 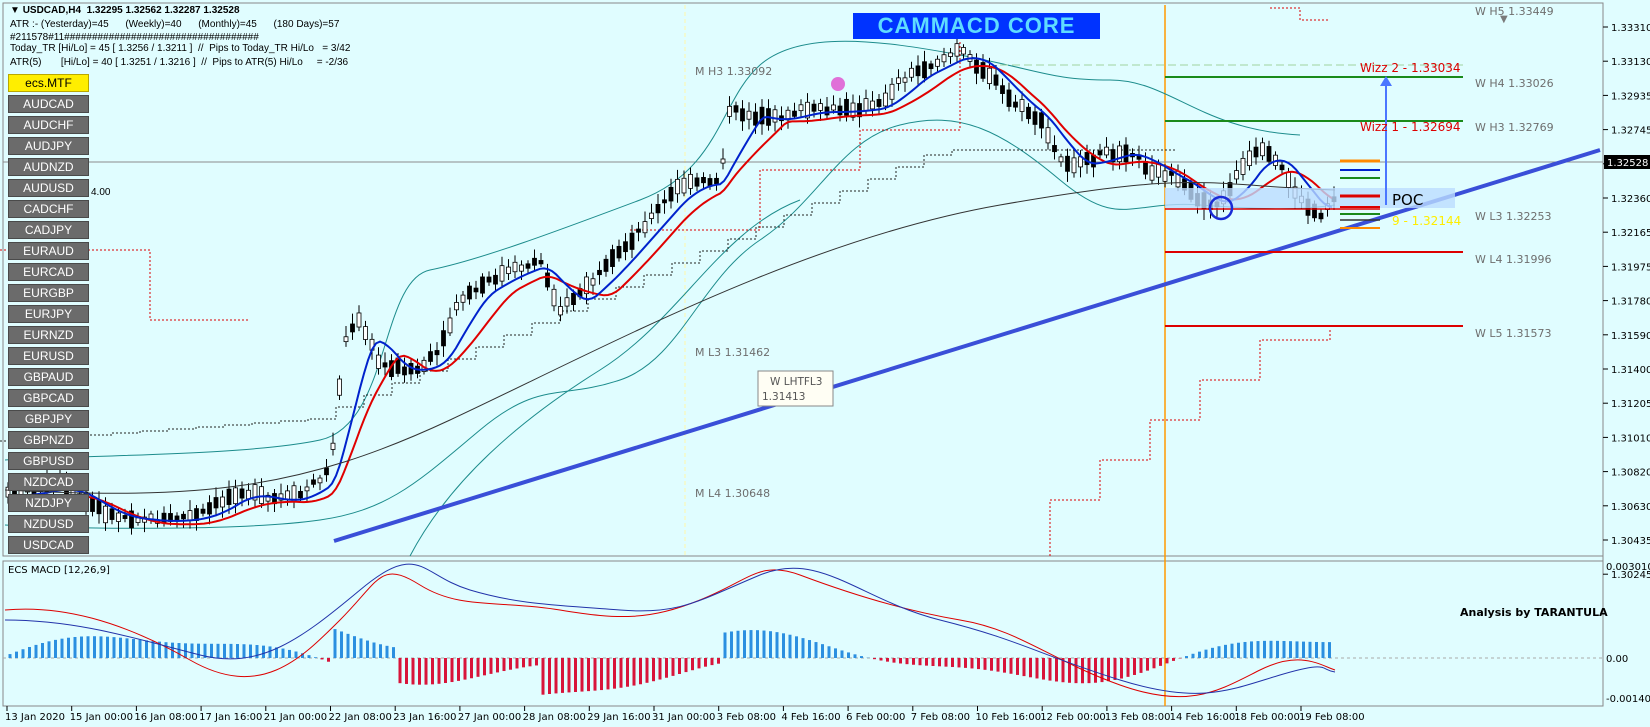 What do you see at coordinates (838, 84) in the screenshot?
I see `pink-dot` at bounding box center [838, 84].